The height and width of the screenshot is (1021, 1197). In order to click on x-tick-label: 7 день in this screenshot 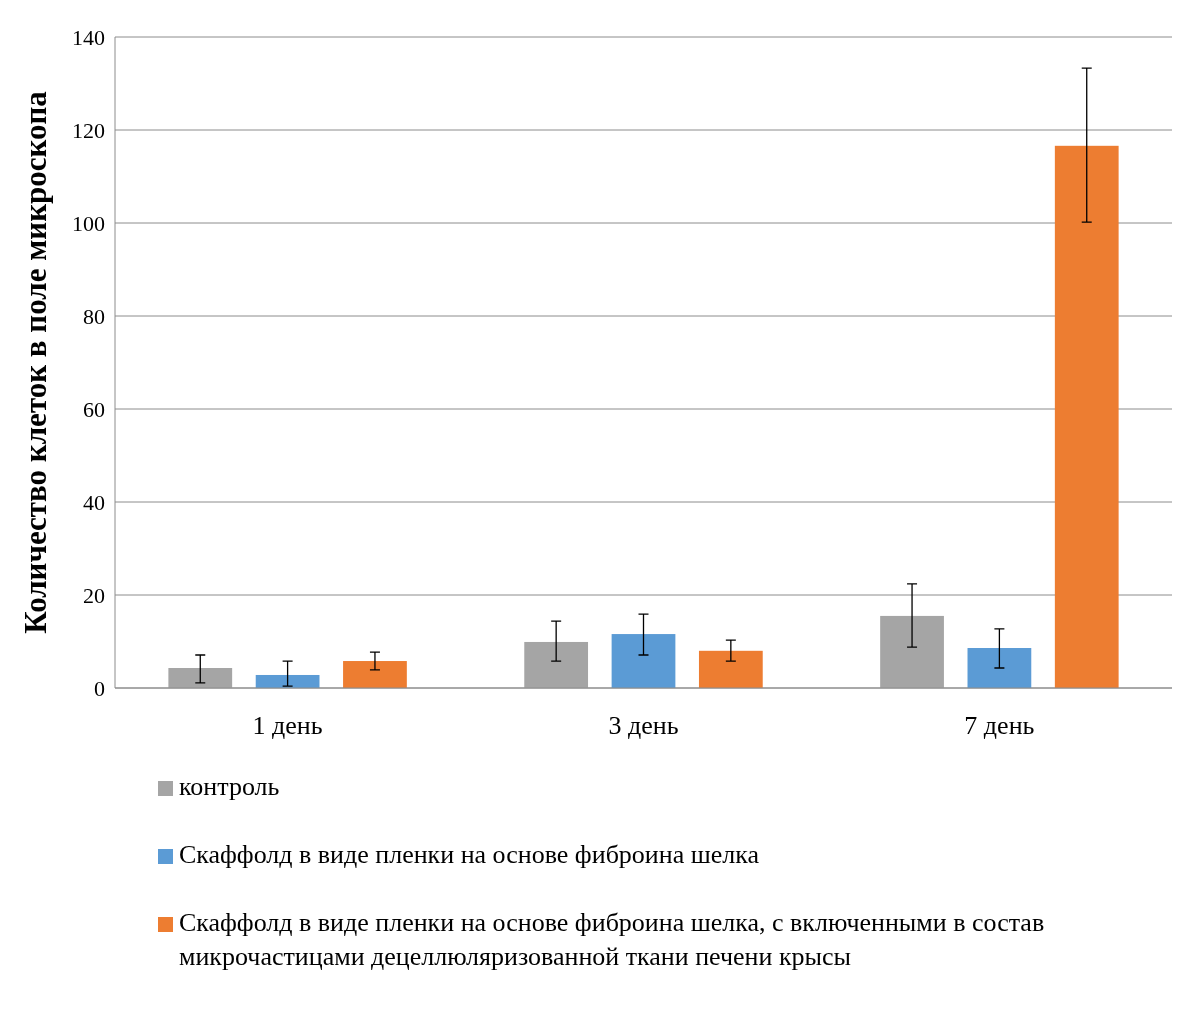, I will do `click(999, 725)`.